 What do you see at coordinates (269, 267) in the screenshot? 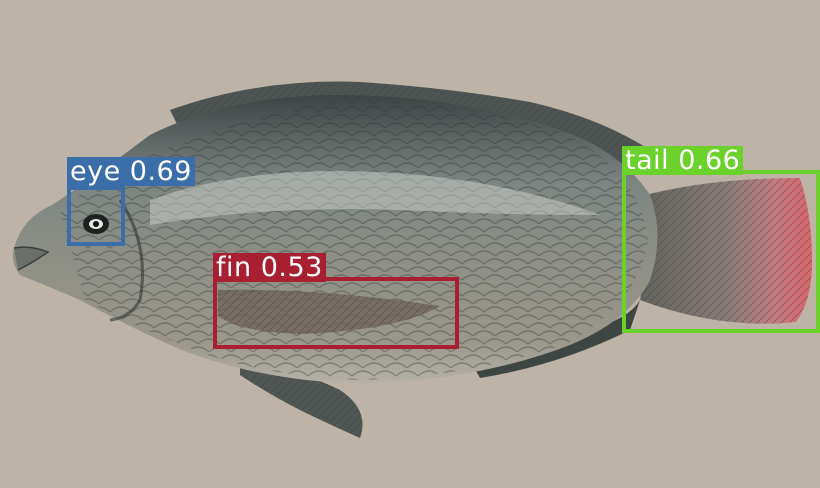
I see `detection-label-fin: fin 0.53` at bounding box center [269, 267].